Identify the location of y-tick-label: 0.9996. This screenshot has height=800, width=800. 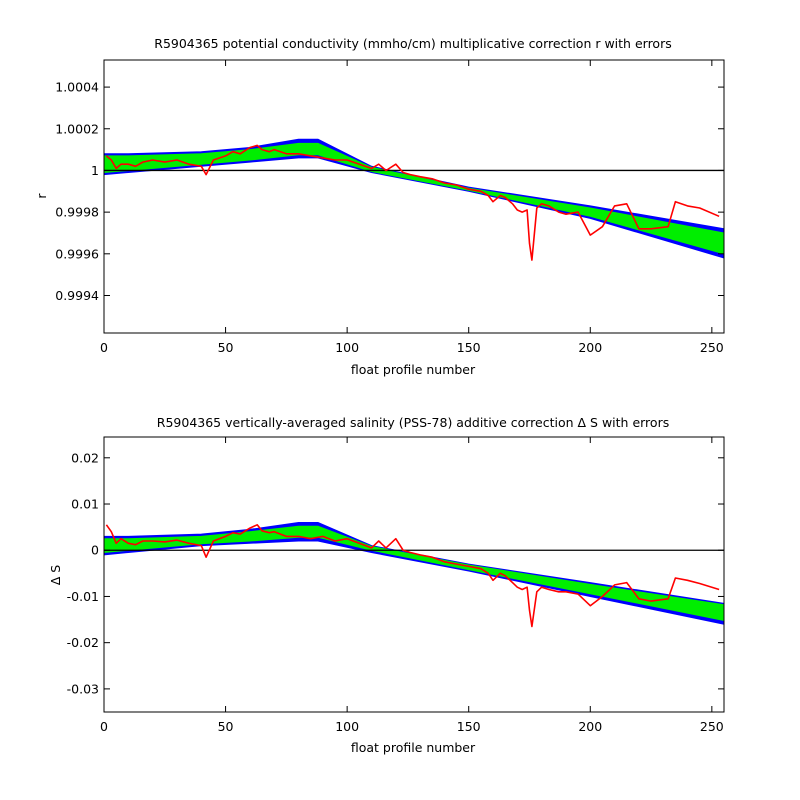
(77, 253).